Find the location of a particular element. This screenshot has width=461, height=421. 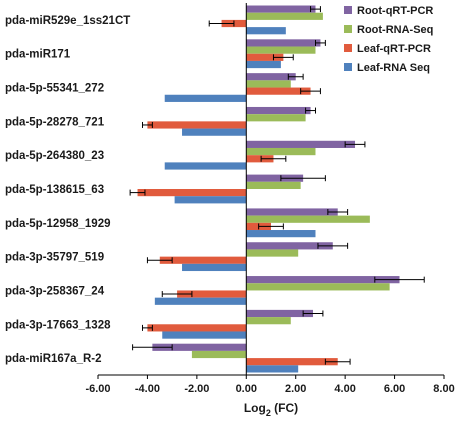

x-axis-title: Log2 (FC) is located at coordinates (271, 409).